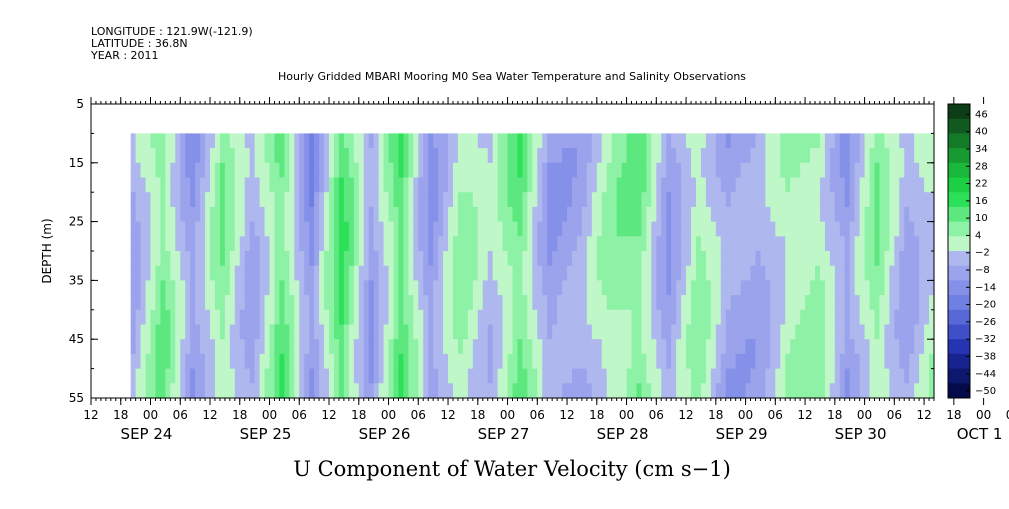 The width and height of the screenshot is (1009, 509). Describe the element at coordinates (139, 43) in the screenshot. I see `latitude-label: LATITUDE : 36.8N` at that location.